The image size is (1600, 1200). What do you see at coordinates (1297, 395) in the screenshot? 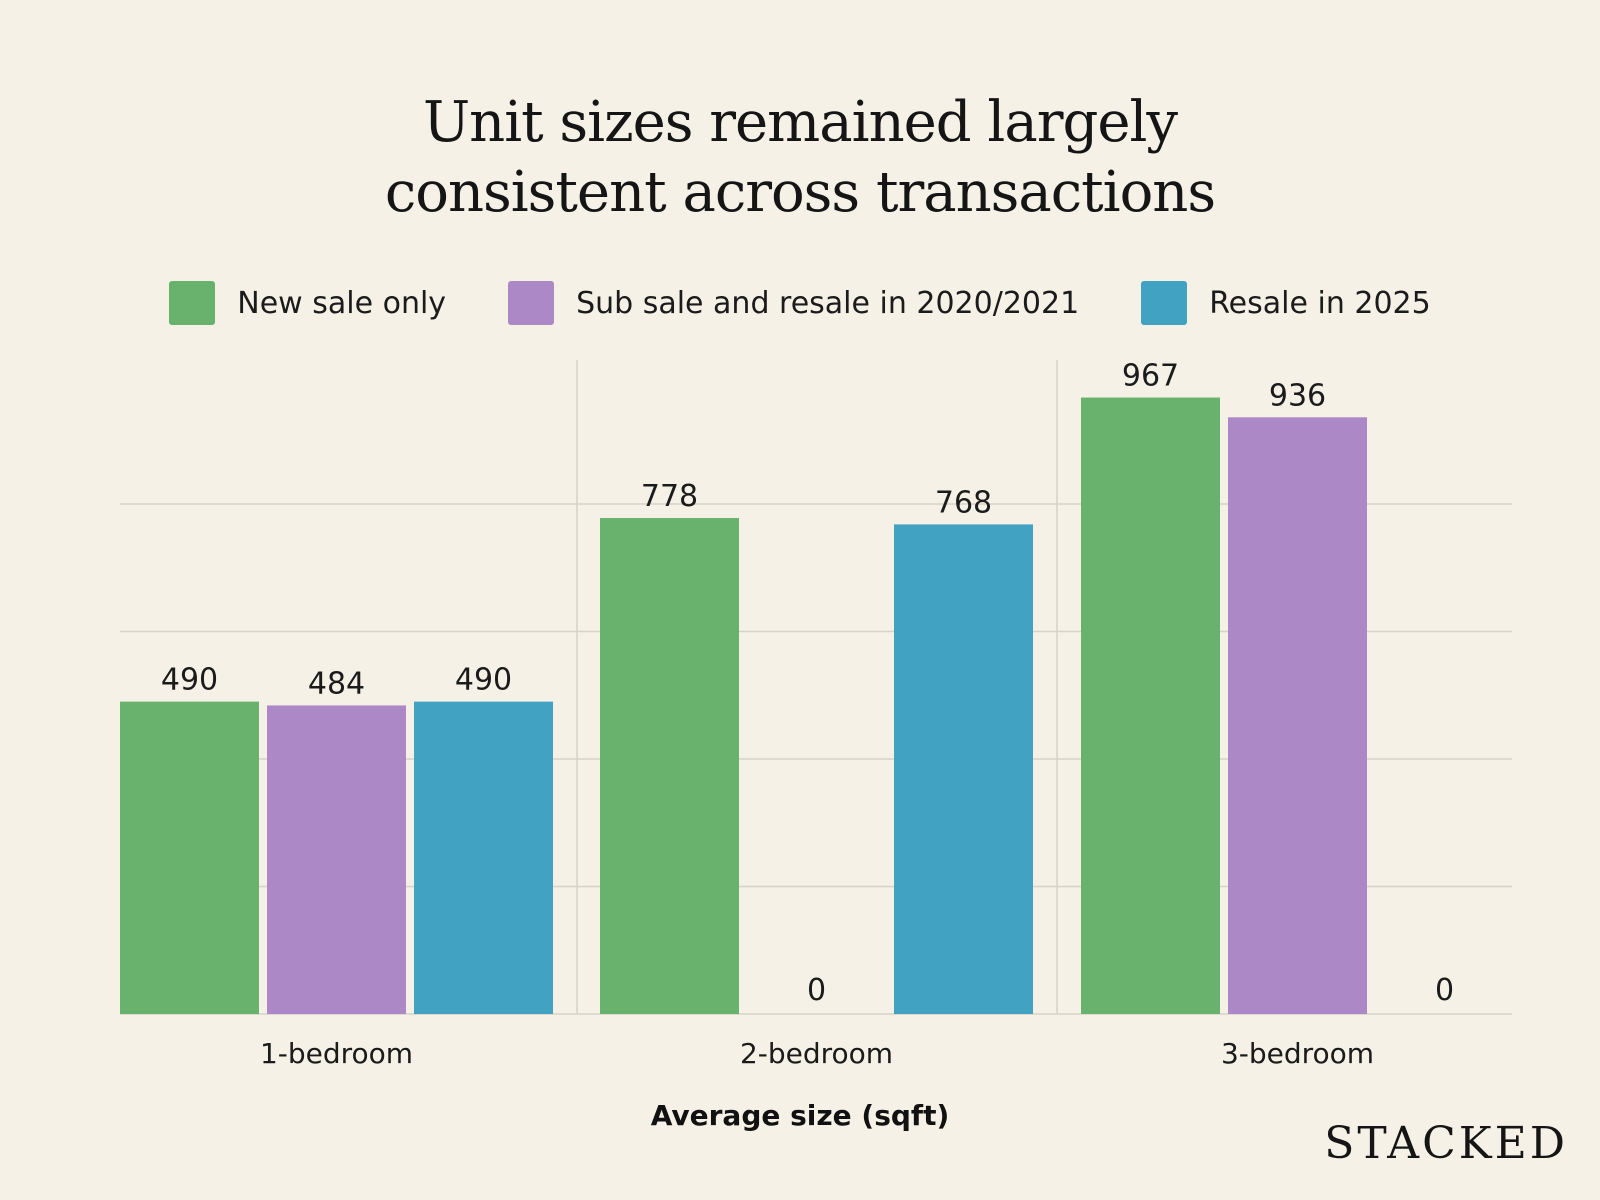
I see `bar-value-label: 936` at bounding box center [1297, 395].